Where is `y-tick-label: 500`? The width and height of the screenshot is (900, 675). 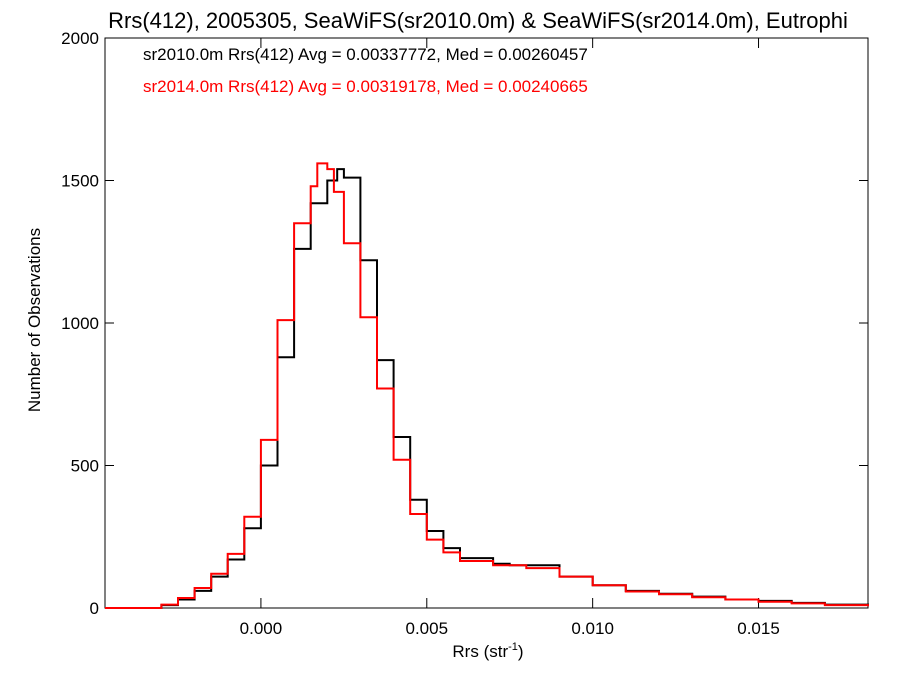 y-tick-label: 500 is located at coordinates (85, 466).